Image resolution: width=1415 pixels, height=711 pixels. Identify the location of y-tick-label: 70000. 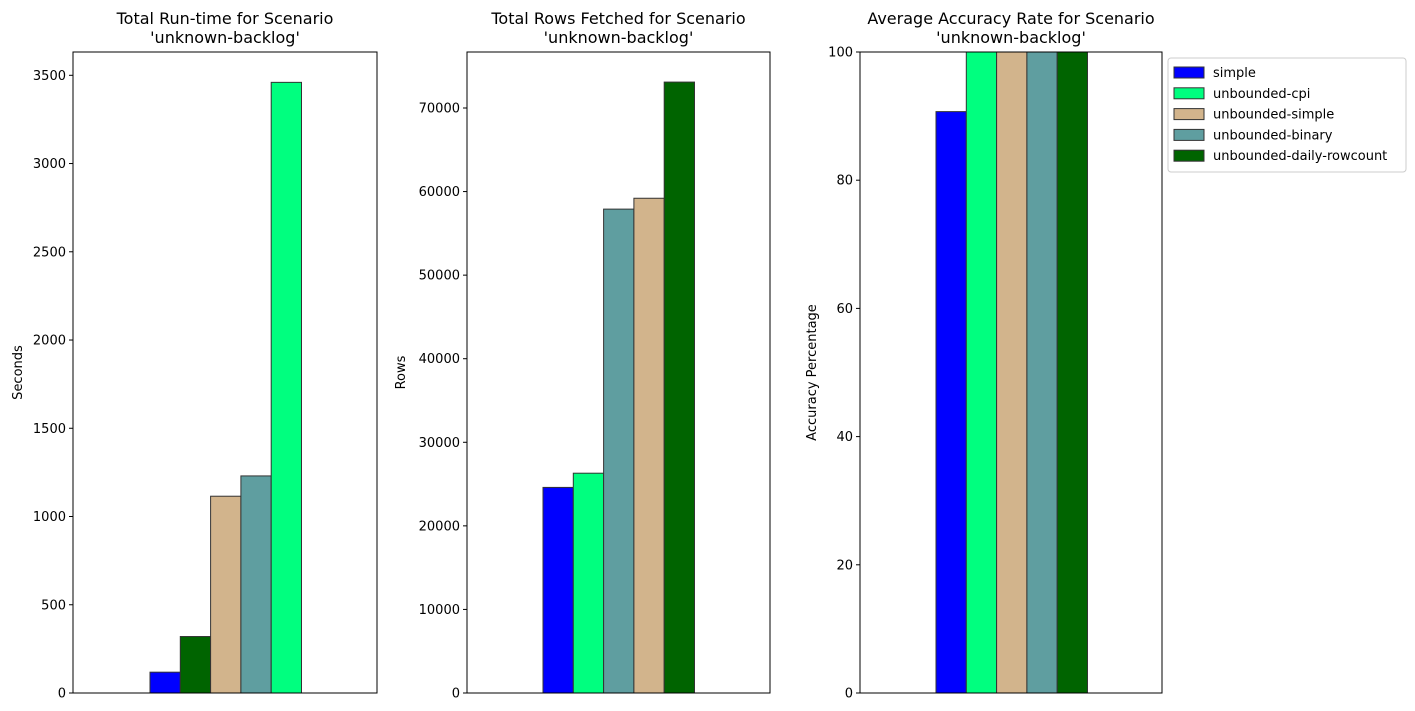
(439, 108).